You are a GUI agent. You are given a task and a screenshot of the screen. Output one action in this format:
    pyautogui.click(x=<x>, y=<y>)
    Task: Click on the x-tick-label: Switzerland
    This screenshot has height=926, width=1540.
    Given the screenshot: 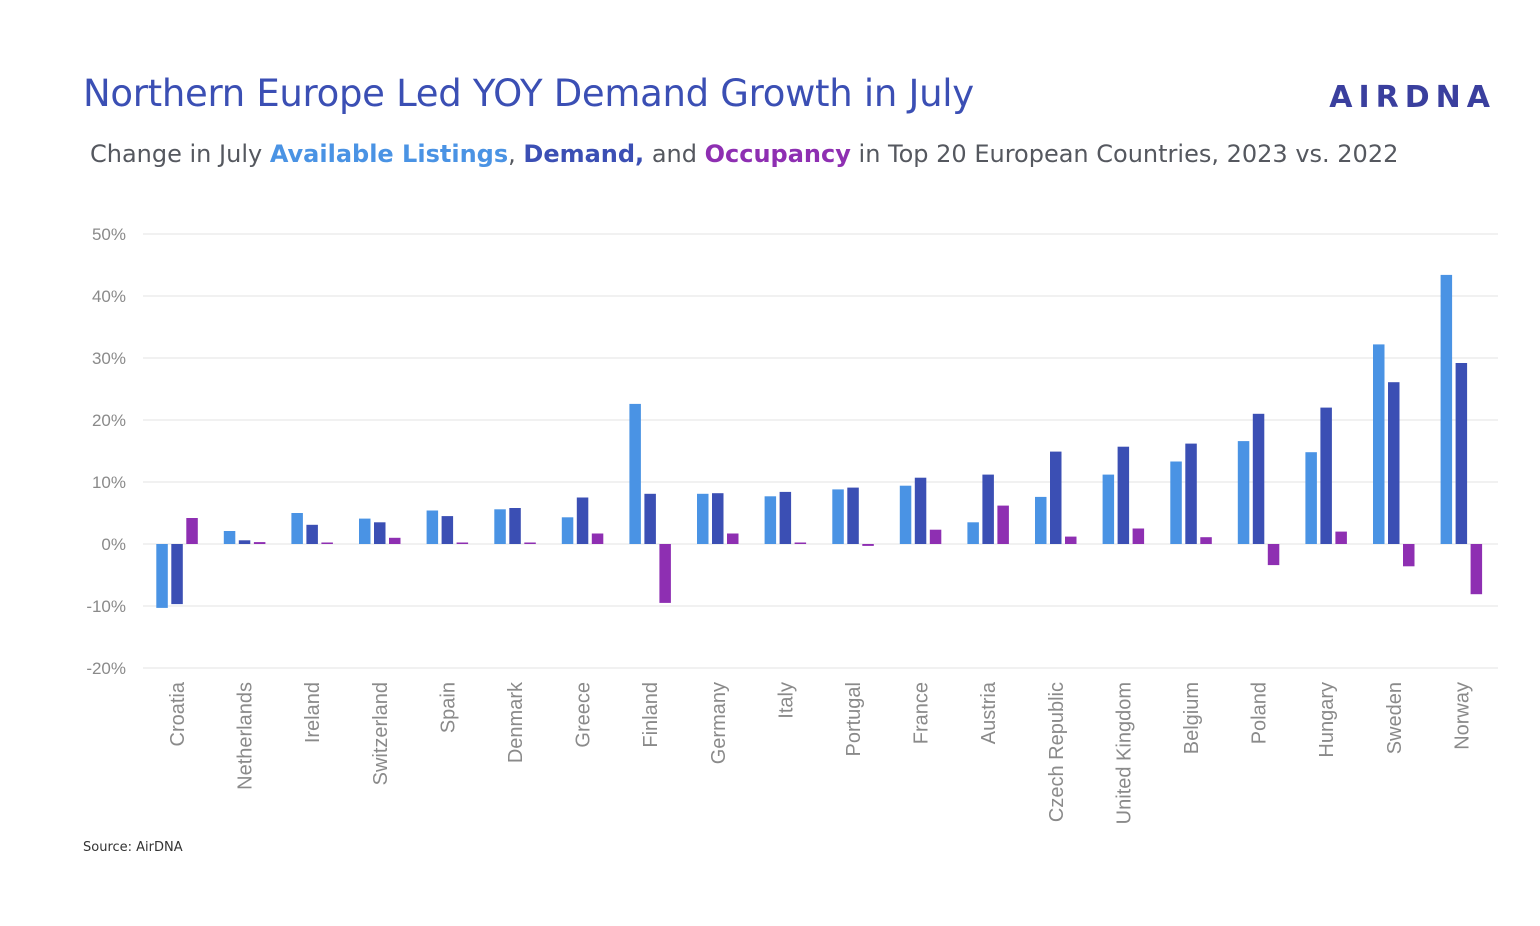 What is the action you would take?
    pyautogui.click(x=381, y=733)
    